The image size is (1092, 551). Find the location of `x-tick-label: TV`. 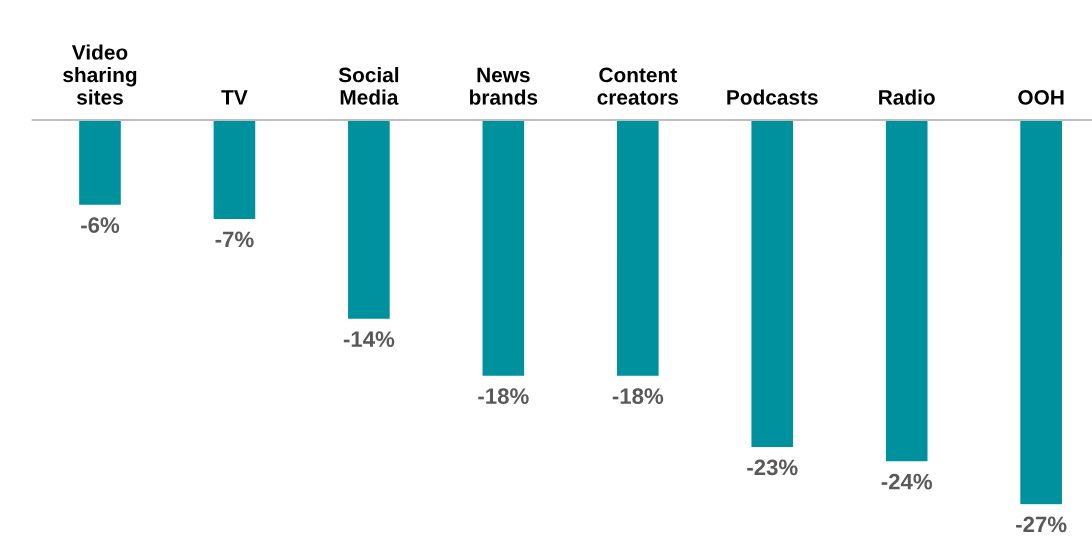

x-tick-label: TV is located at coordinates (234, 97).